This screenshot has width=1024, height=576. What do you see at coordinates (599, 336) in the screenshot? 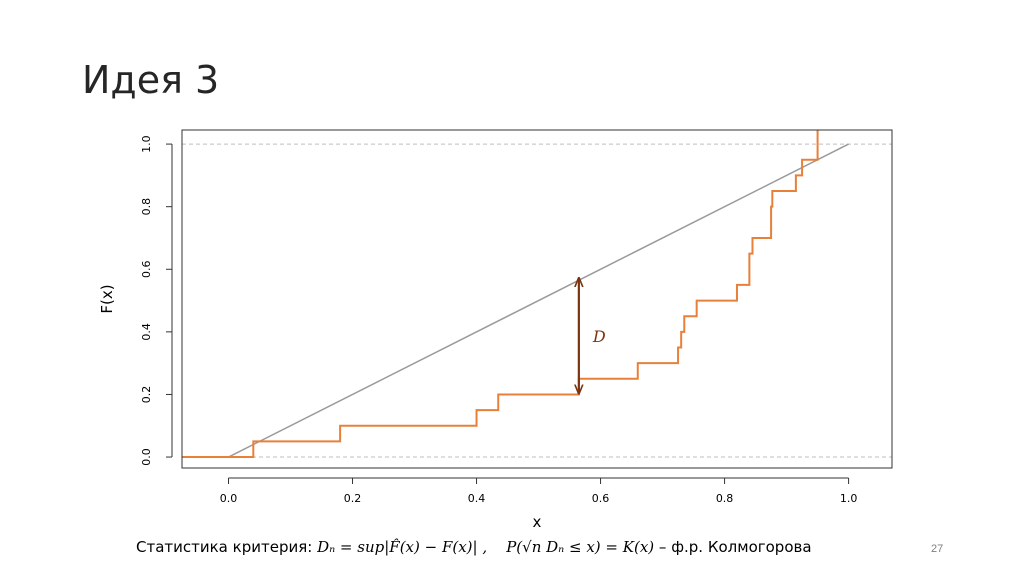
I see `annotation-label-0: D` at bounding box center [599, 336].